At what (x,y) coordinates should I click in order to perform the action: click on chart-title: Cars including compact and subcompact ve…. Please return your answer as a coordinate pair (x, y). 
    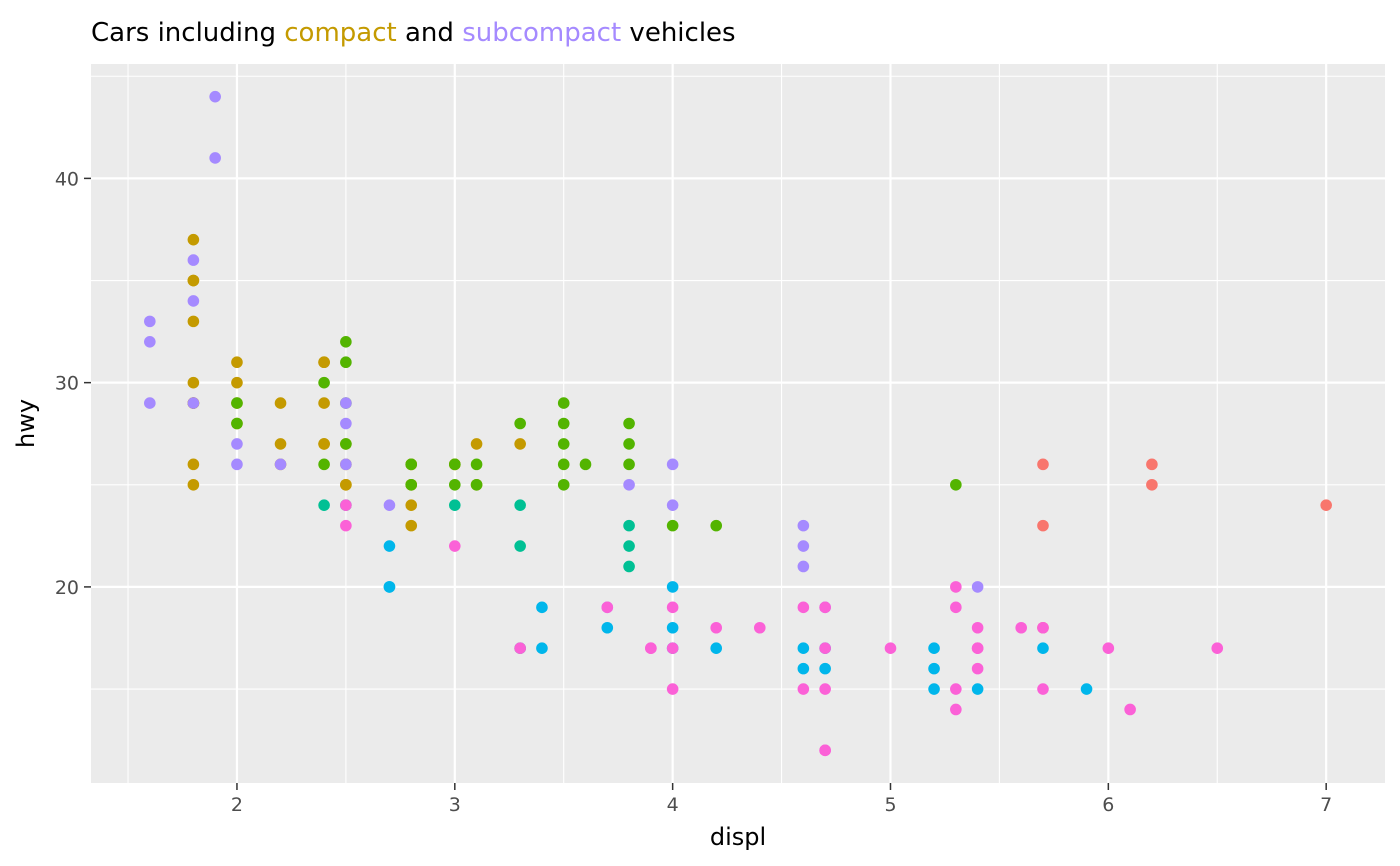
    Looking at the image, I should click on (413, 33).